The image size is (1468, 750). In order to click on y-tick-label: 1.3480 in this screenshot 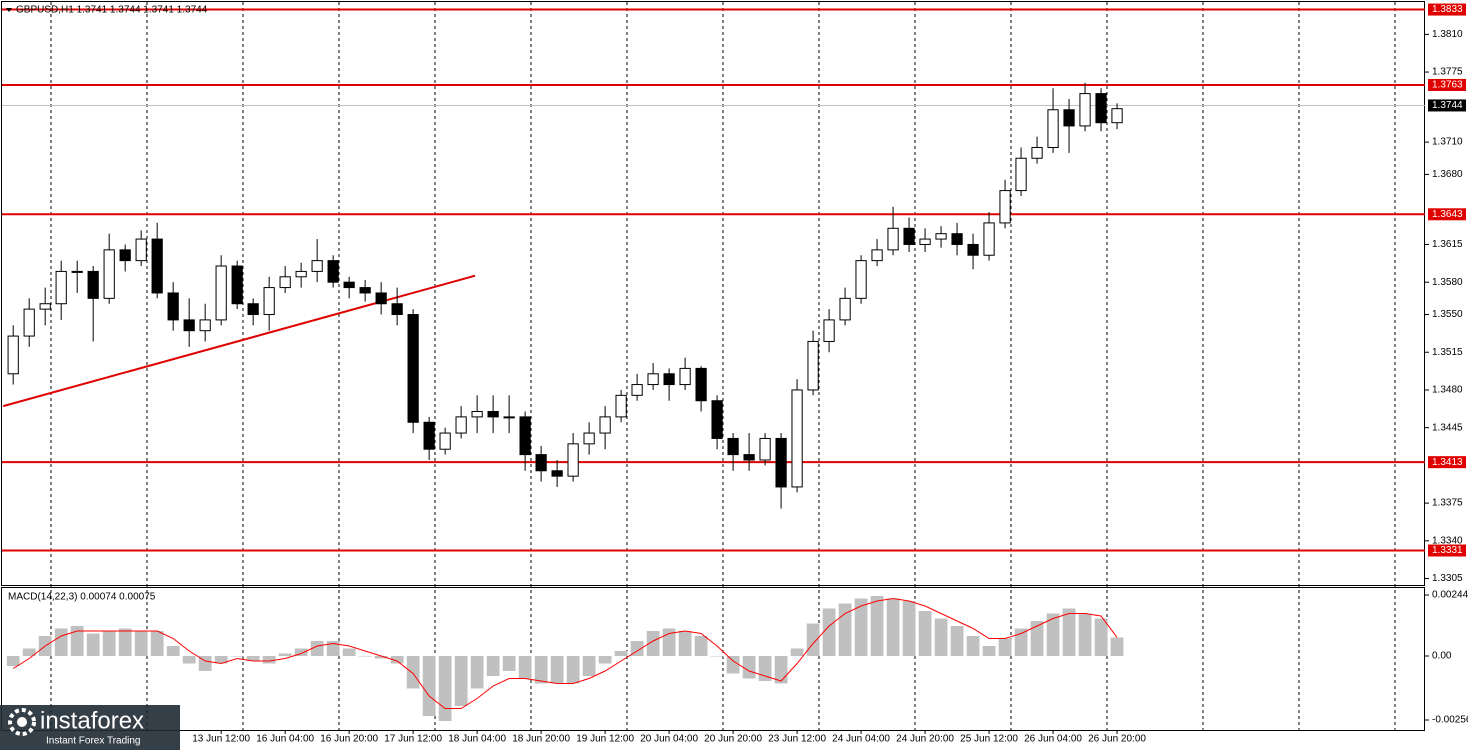, I will do `click(1447, 390)`.